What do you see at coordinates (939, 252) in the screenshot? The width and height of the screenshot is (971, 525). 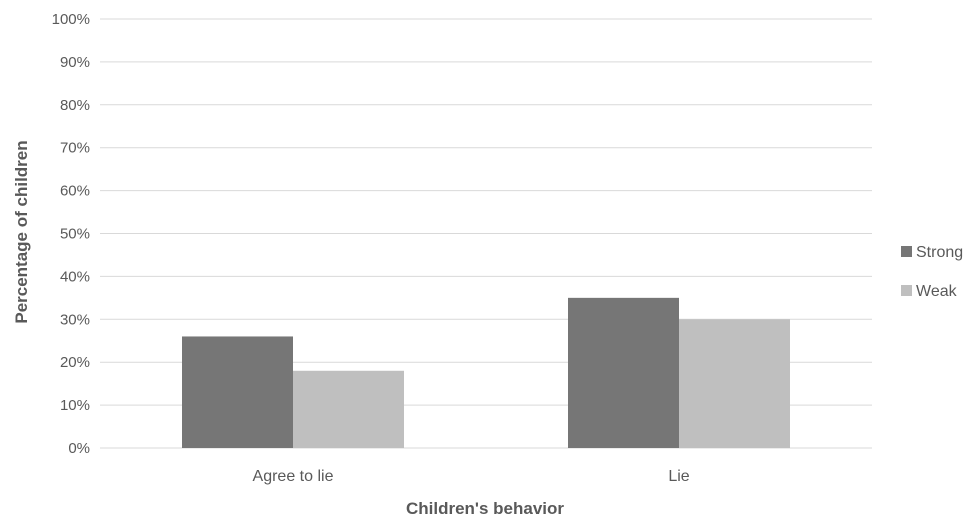 I see `legend-label-strong: Strong` at bounding box center [939, 252].